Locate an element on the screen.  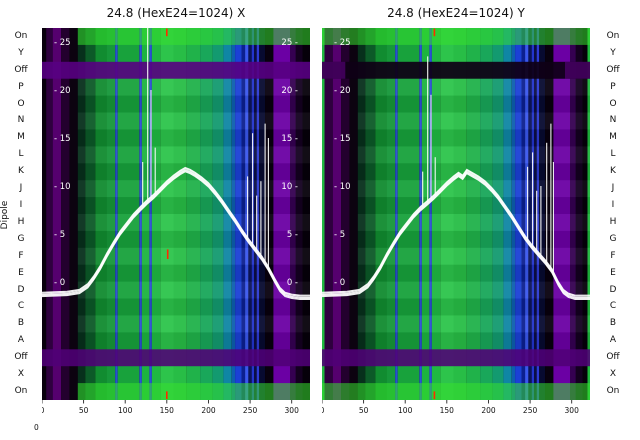
subplot-x-title: 24.8 (HexE24=1024) X is located at coordinates (176, 13).